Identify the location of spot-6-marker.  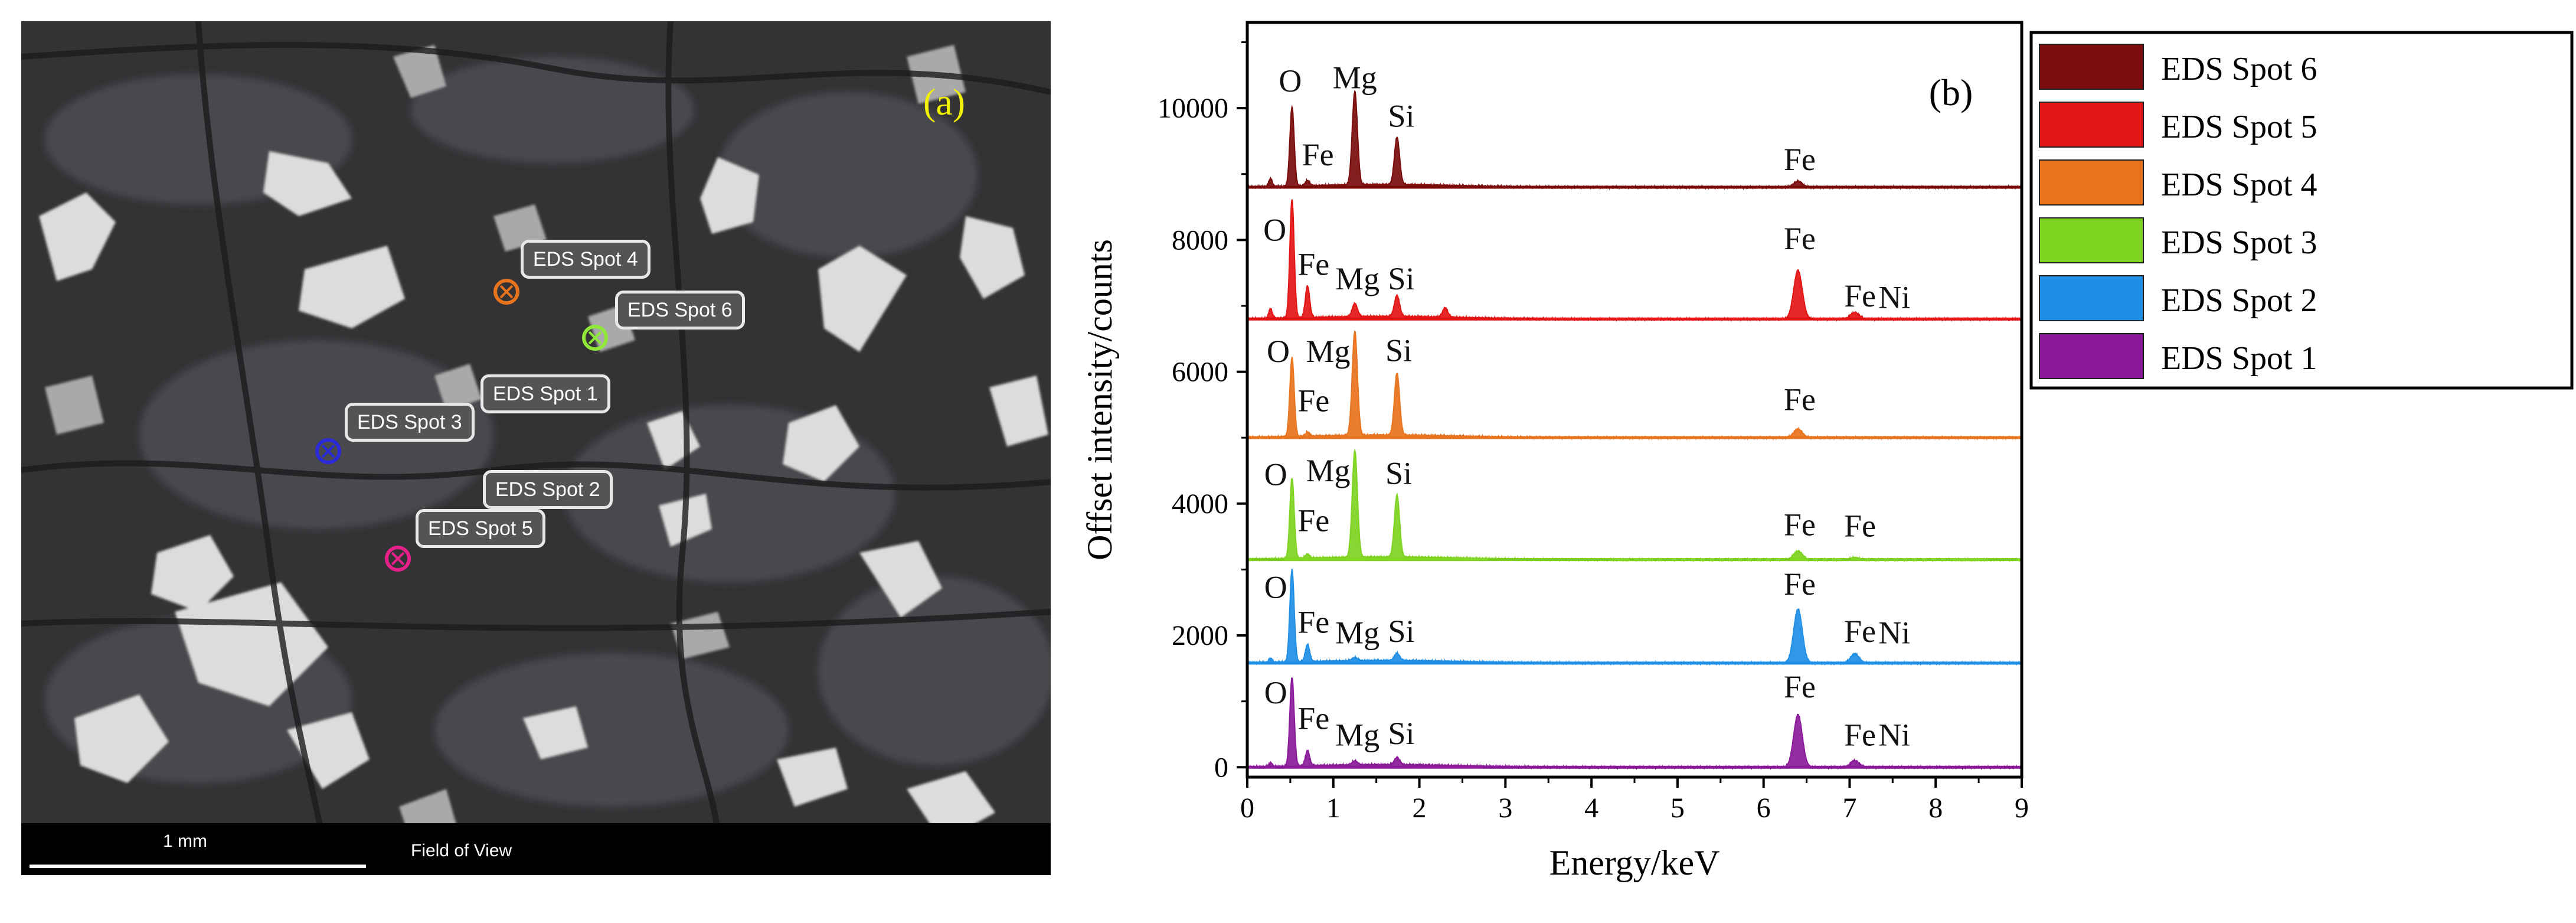
(595, 338).